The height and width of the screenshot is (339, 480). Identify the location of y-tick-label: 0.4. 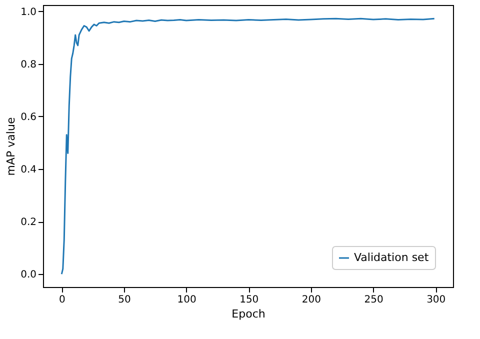
(28, 170).